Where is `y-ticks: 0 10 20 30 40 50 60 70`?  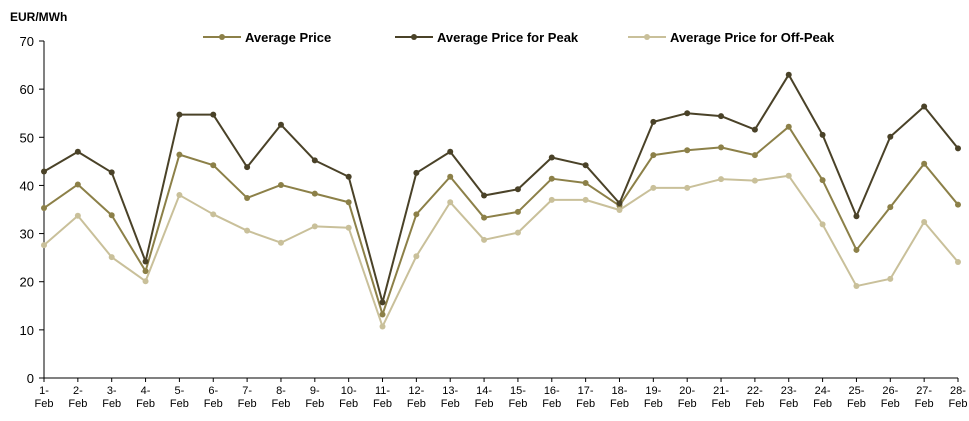
y-ticks: 0 10 20 30 40 50 60 70 is located at coordinates (32, 210).